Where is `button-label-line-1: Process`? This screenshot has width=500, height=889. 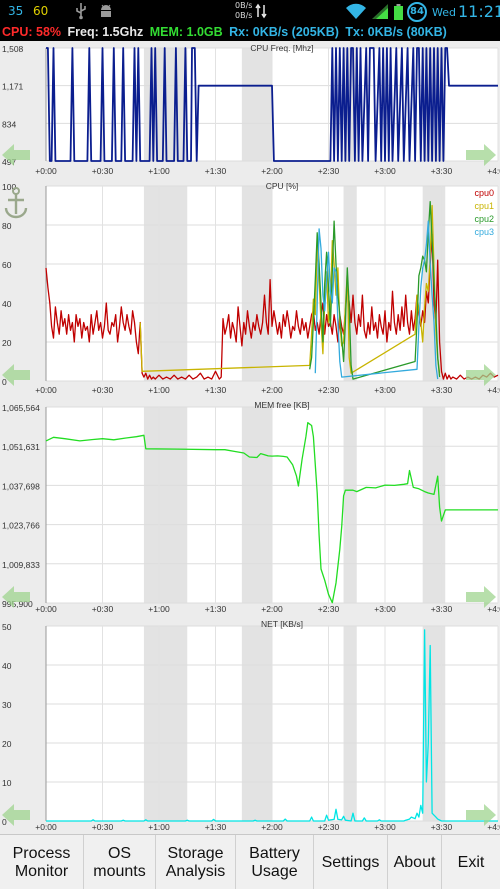 button-label-line-1: Process is located at coordinates (41, 853).